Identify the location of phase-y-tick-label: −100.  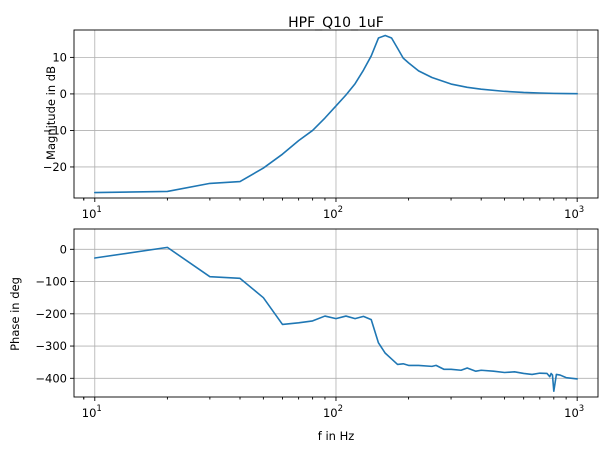
(51, 282).